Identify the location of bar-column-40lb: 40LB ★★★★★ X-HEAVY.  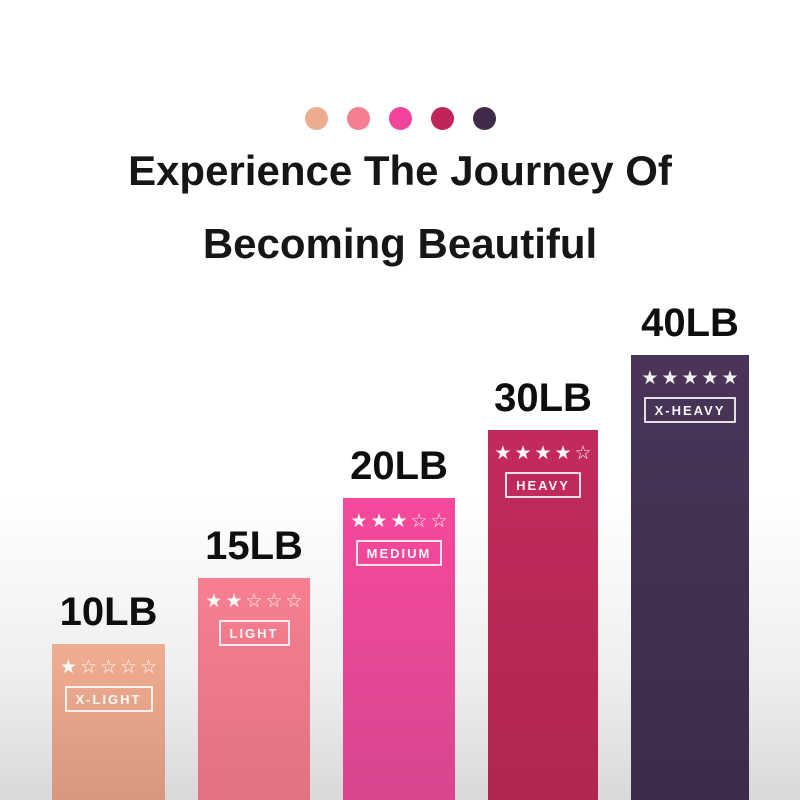
(690, 551).